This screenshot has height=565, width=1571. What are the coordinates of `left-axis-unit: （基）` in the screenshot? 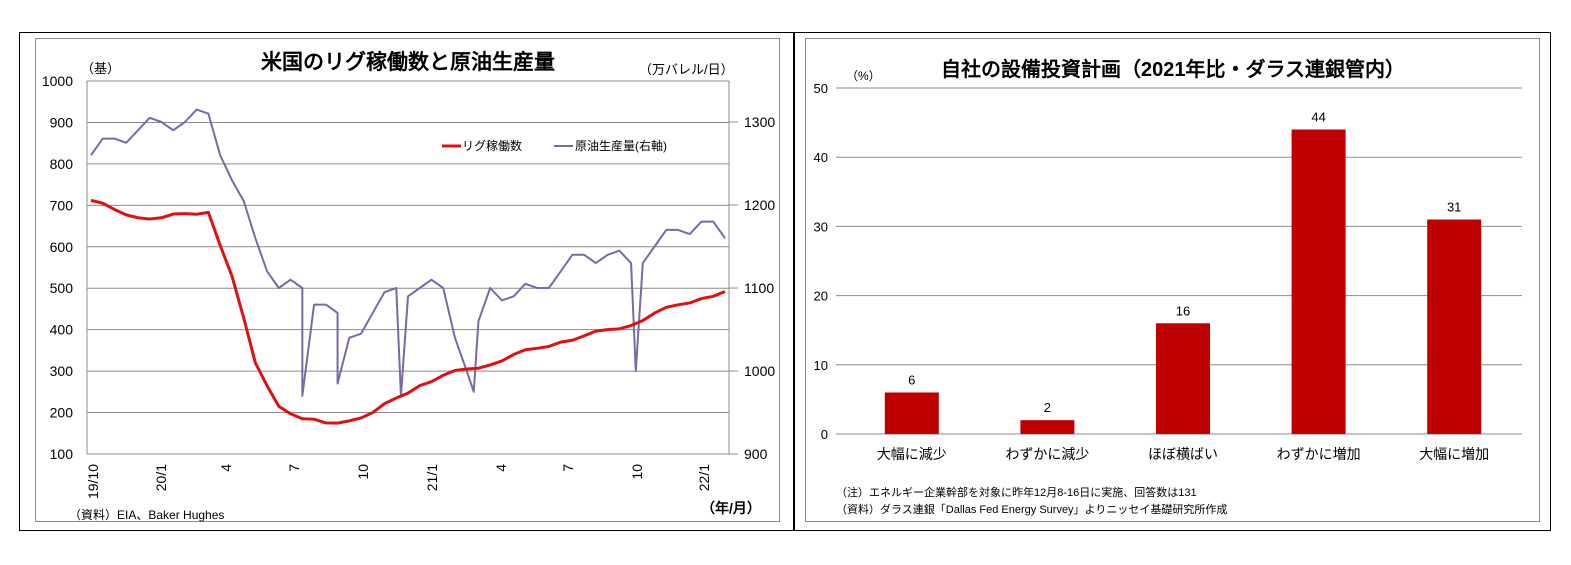 It's located at (100, 68).